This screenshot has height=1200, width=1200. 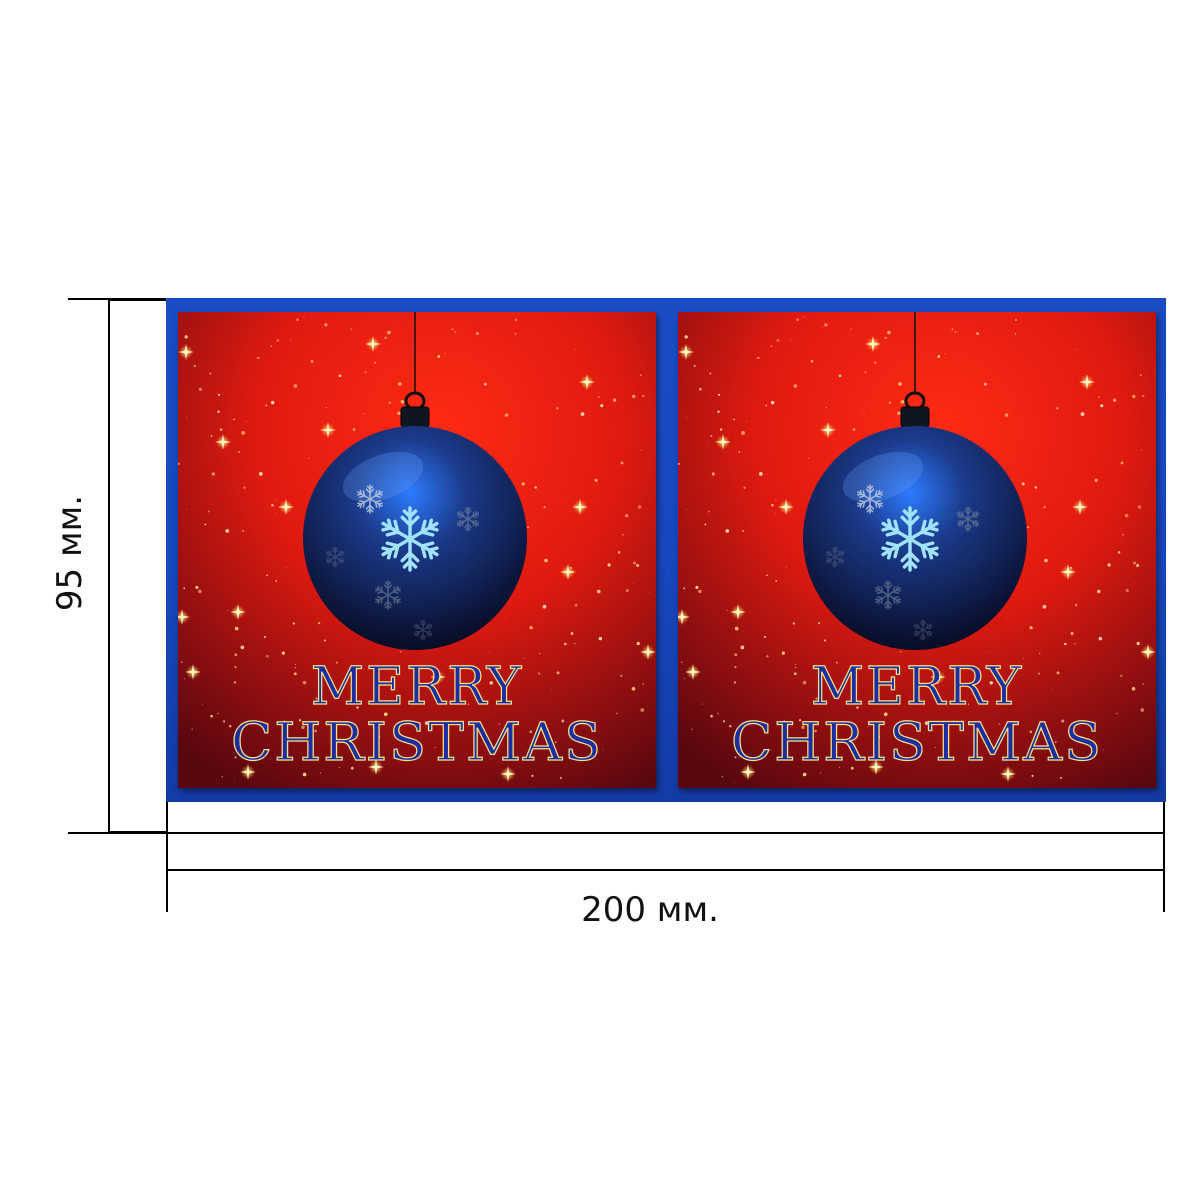 I want to click on height-bottom-extension-line, so click(x=118, y=833).